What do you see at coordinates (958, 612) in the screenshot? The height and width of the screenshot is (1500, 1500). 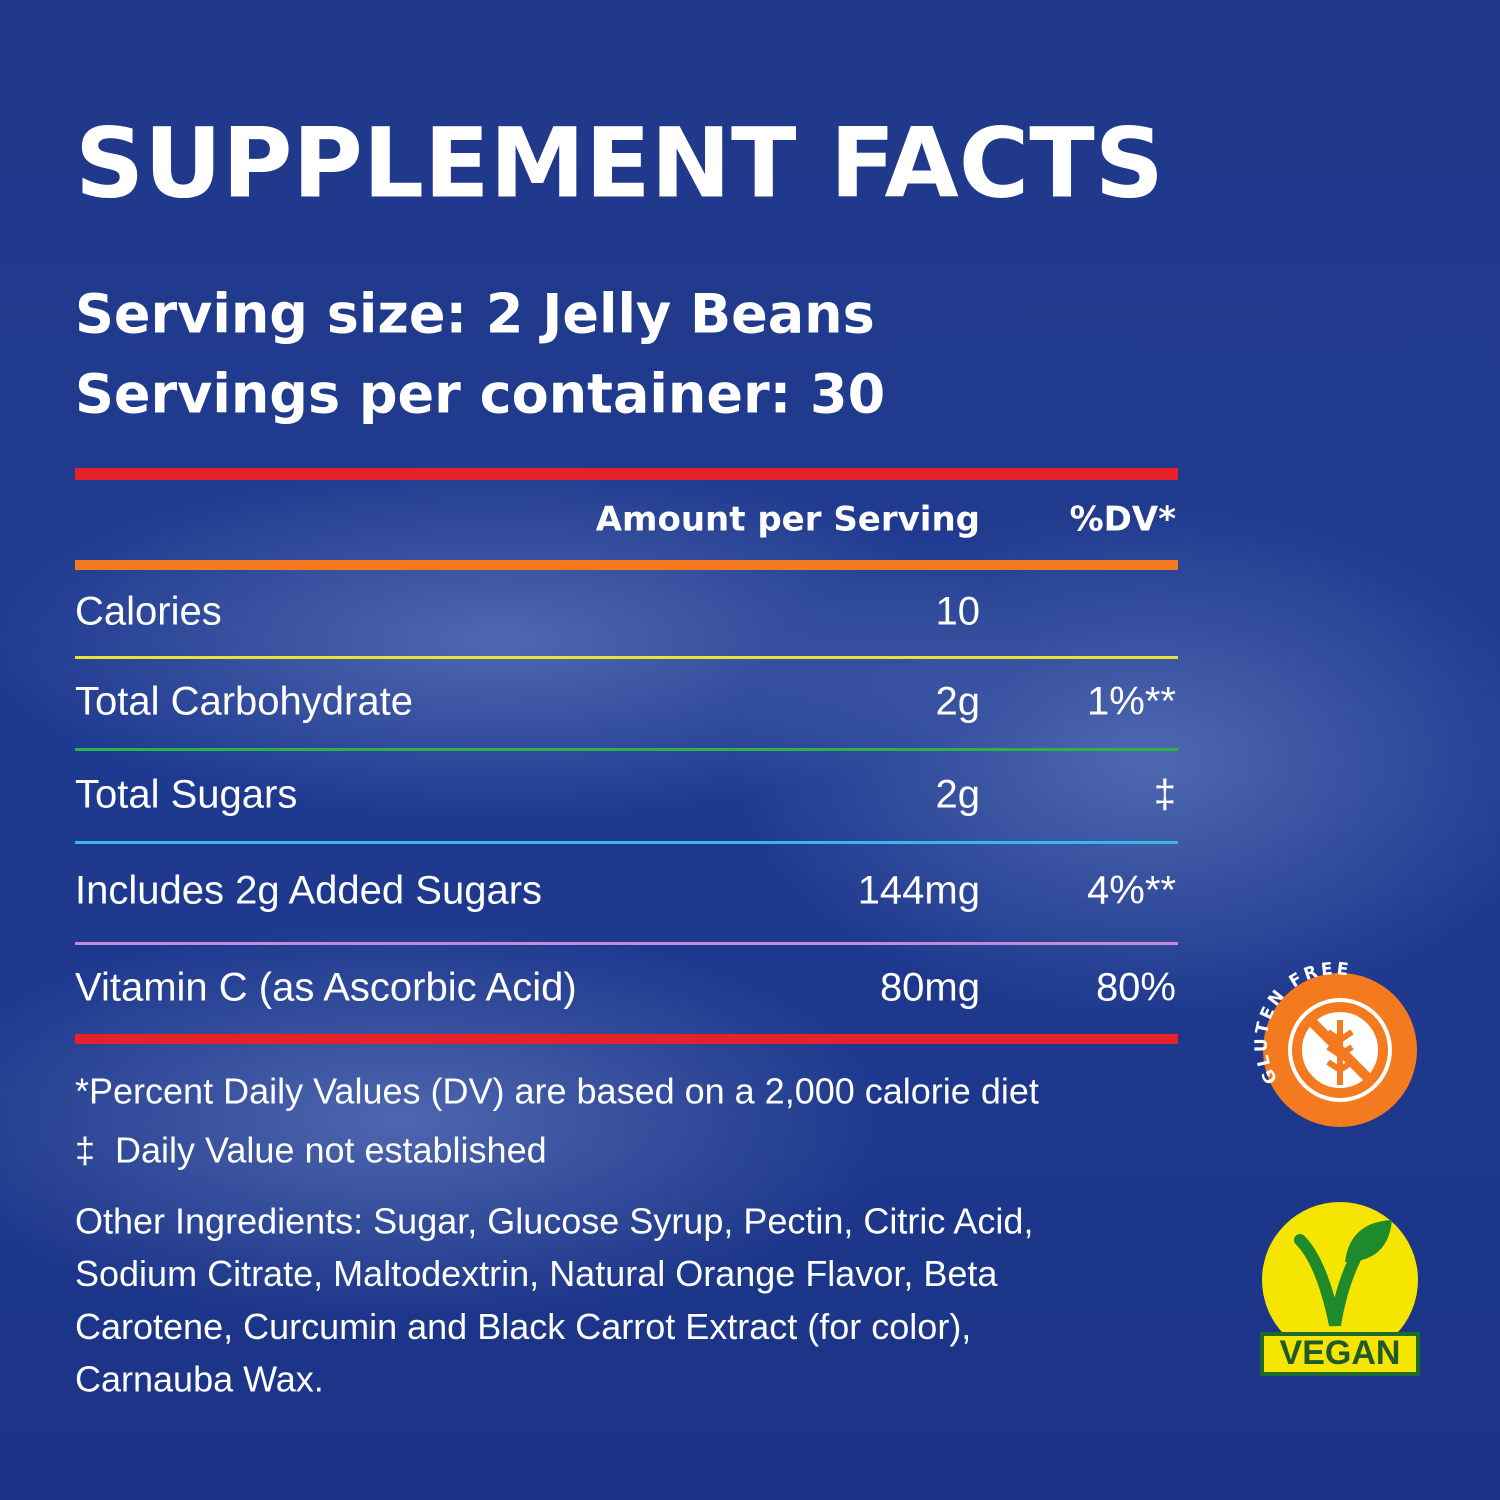 I see `row-amount: 10` at bounding box center [958, 612].